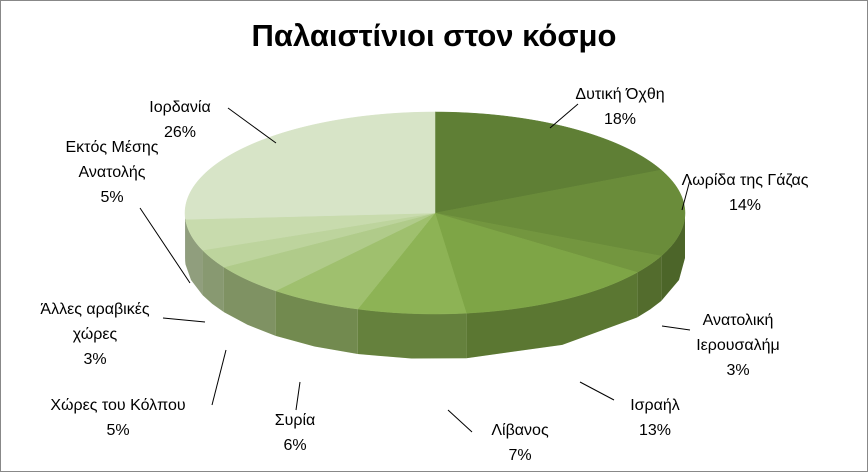 The image size is (868, 472). Describe the element at coordinates (295, 433) in the screenshot. I see `data-label: Συρία 6%` at that location.